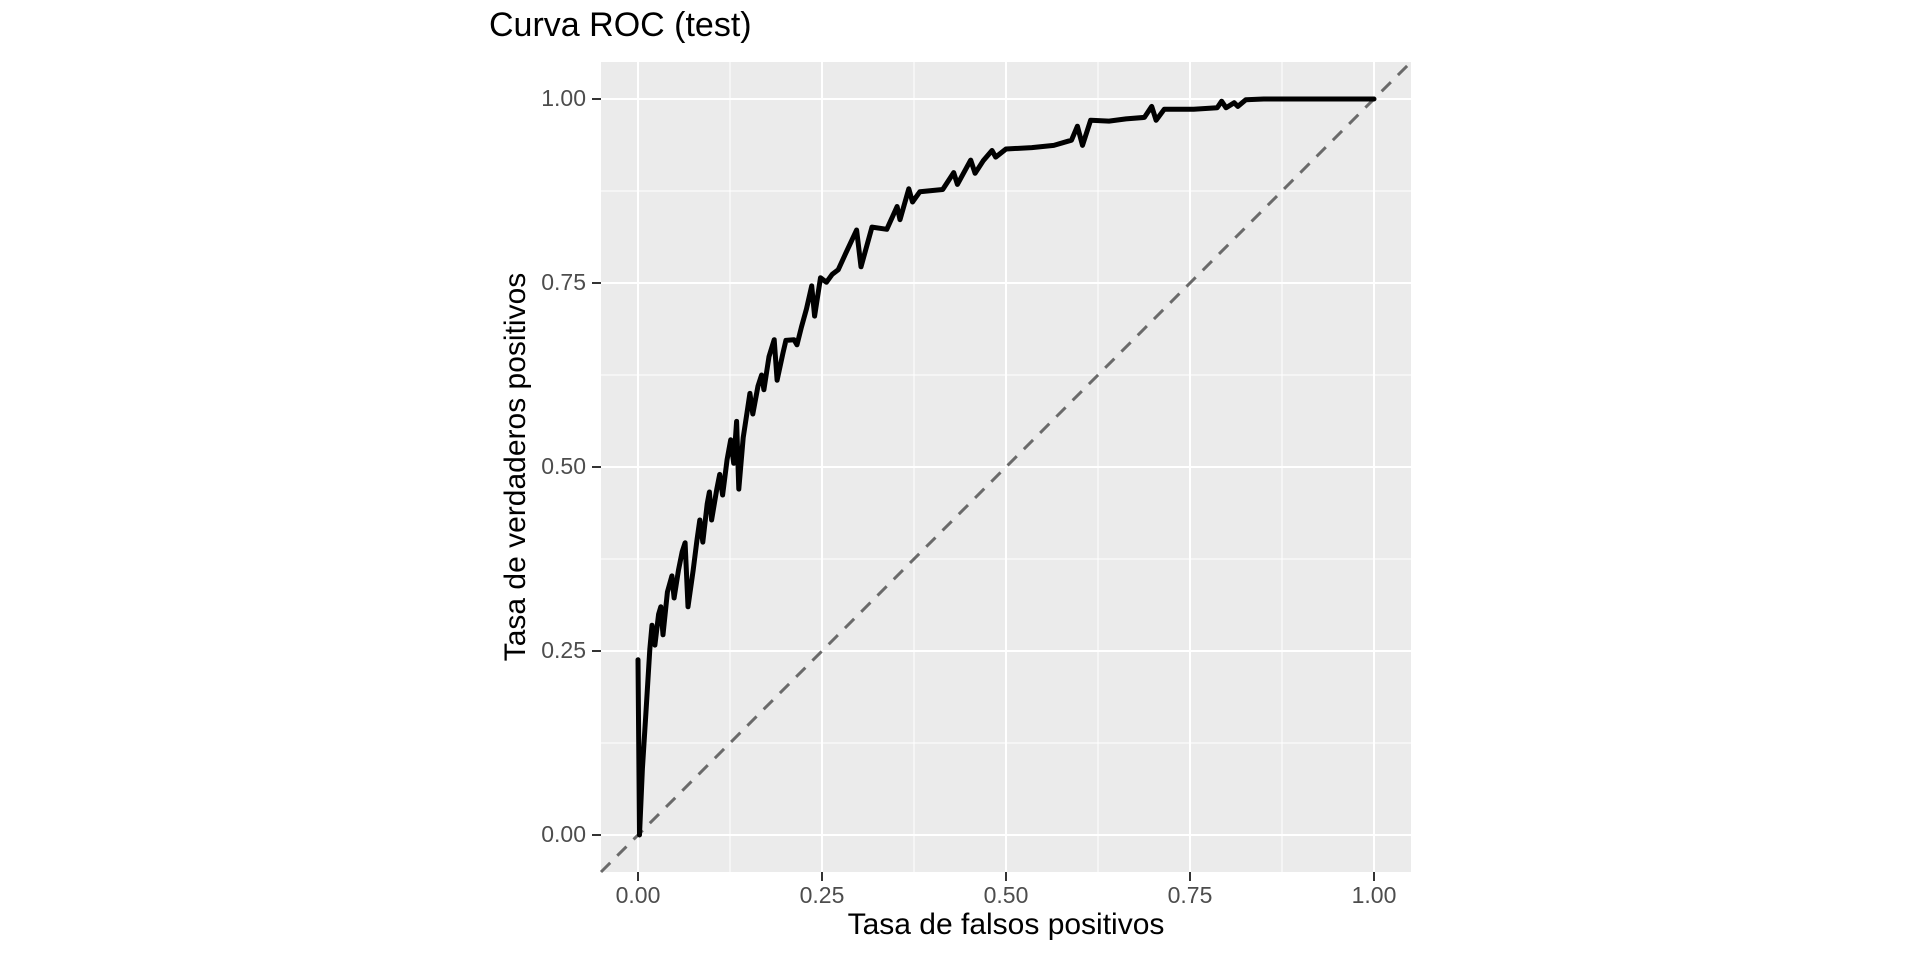  What do you see at coordinates (563, 98) in the screenshot?
I see `y-tick-label: 1.00` at bounding box center [563, 98].